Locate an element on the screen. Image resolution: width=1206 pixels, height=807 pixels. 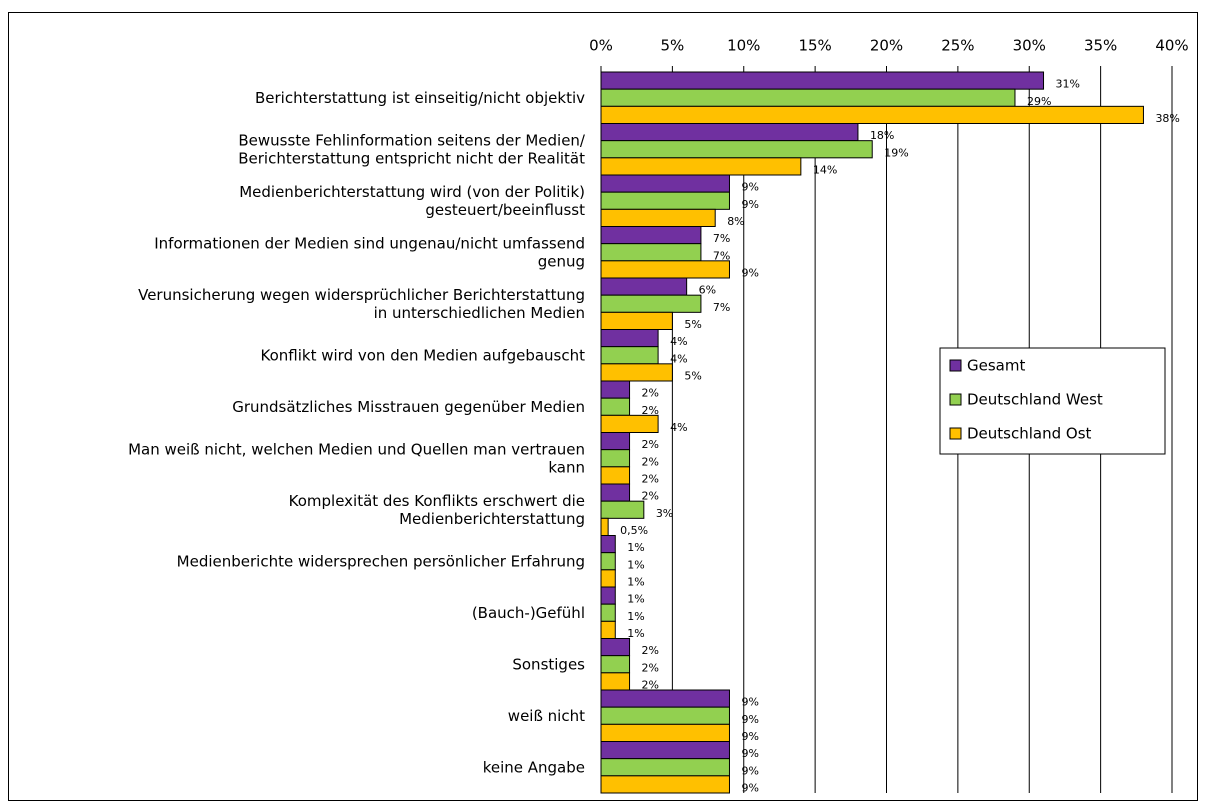
value-label: 18% is located at coordinates (882, 135).